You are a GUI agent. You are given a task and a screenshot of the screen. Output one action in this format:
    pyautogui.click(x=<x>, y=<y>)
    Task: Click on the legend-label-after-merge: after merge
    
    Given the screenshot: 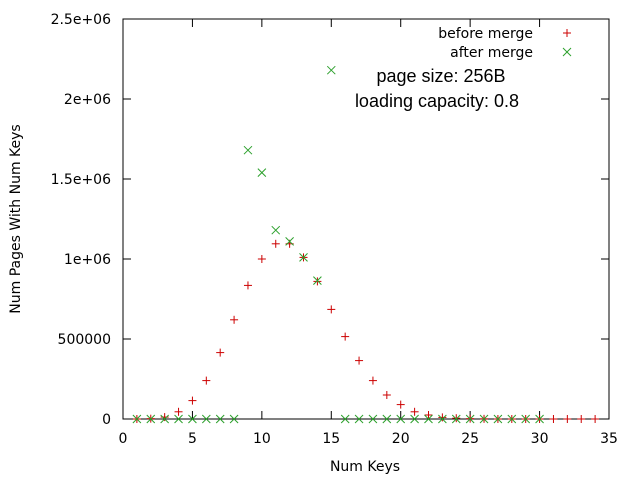 What is the action you would take?
    pyautogui.click(x=491, y=53)
    